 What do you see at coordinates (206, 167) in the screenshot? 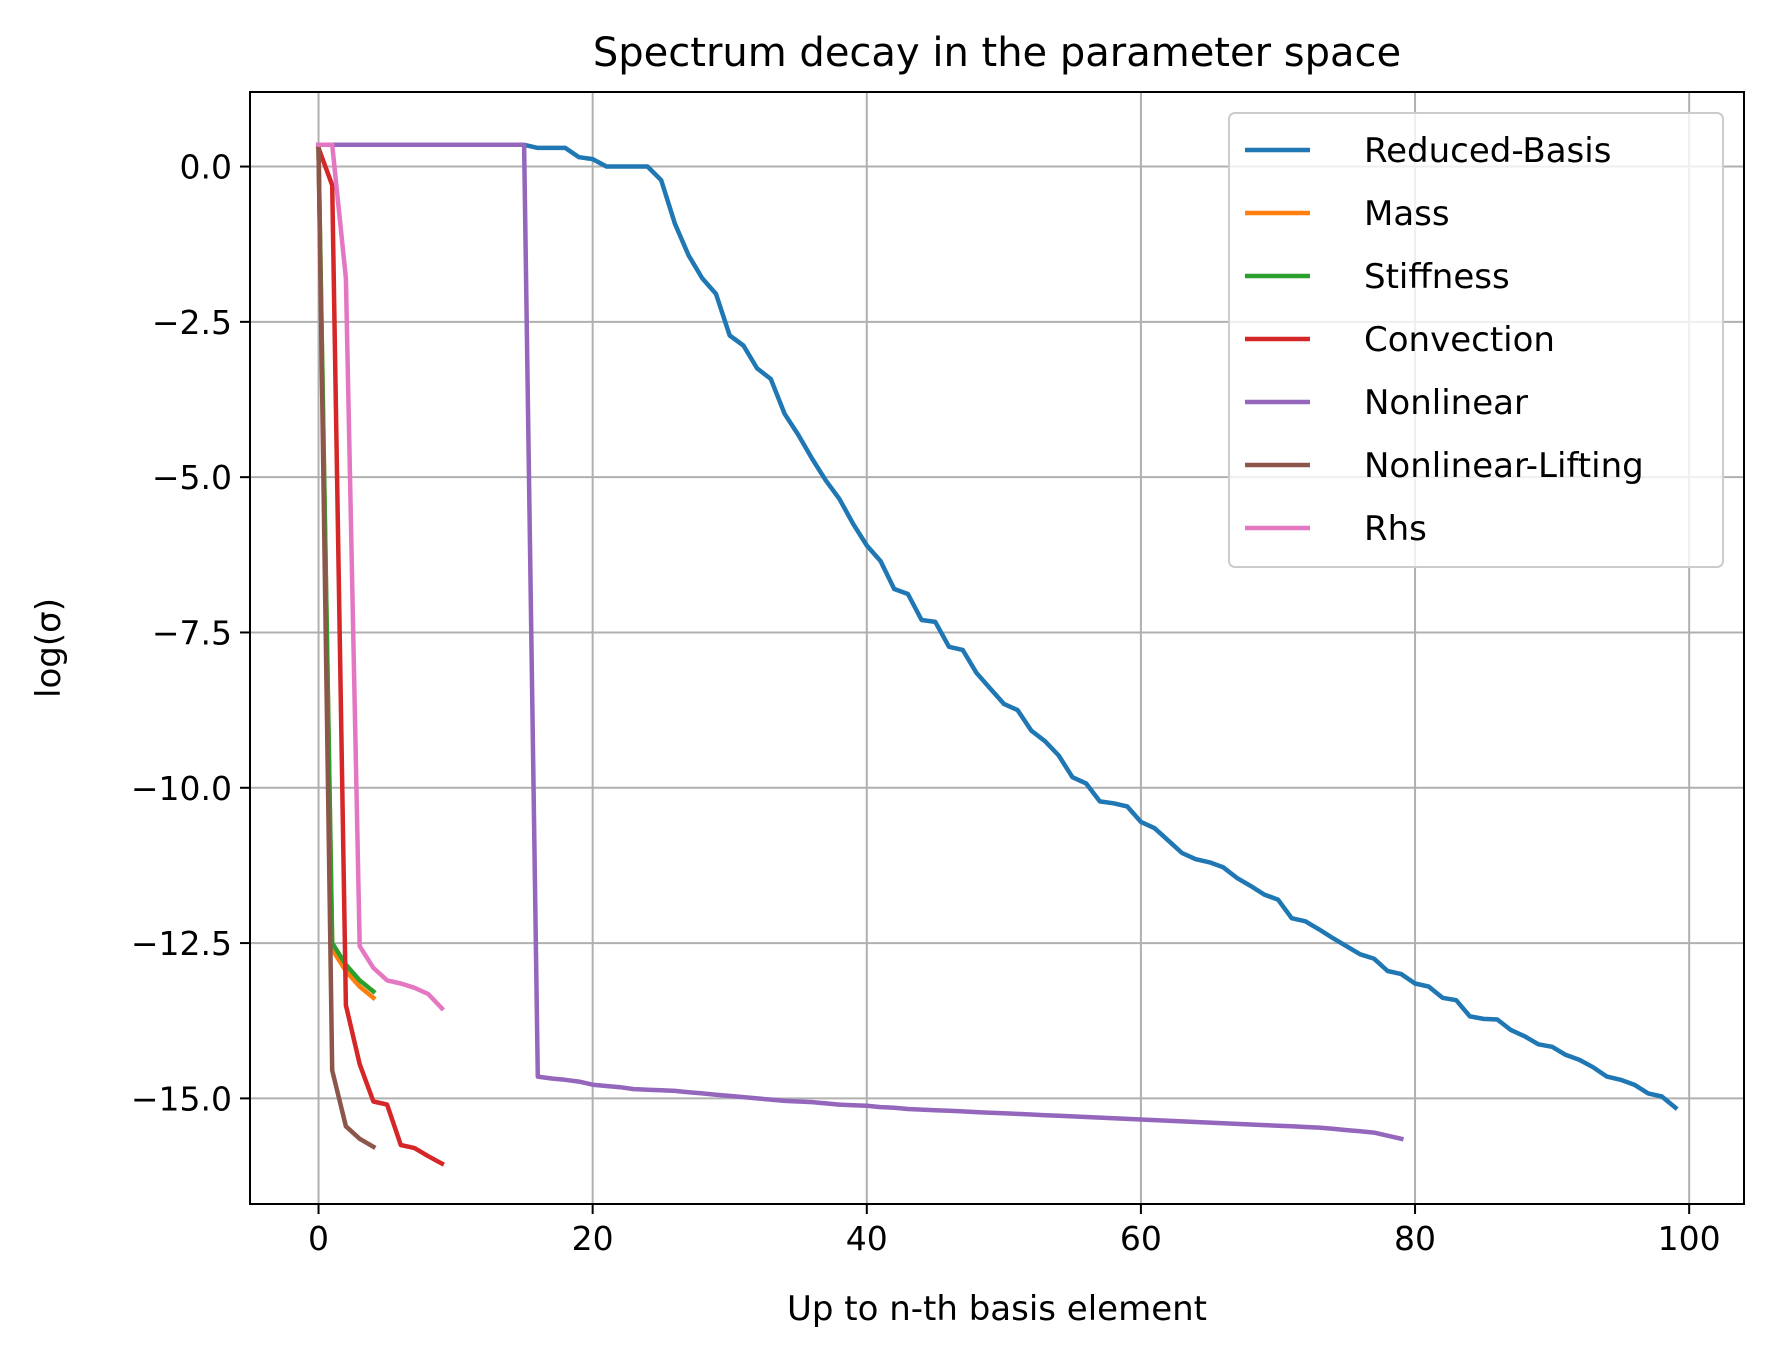
I see `y-tick-label: 0.0` at bounding box center [206, 167].